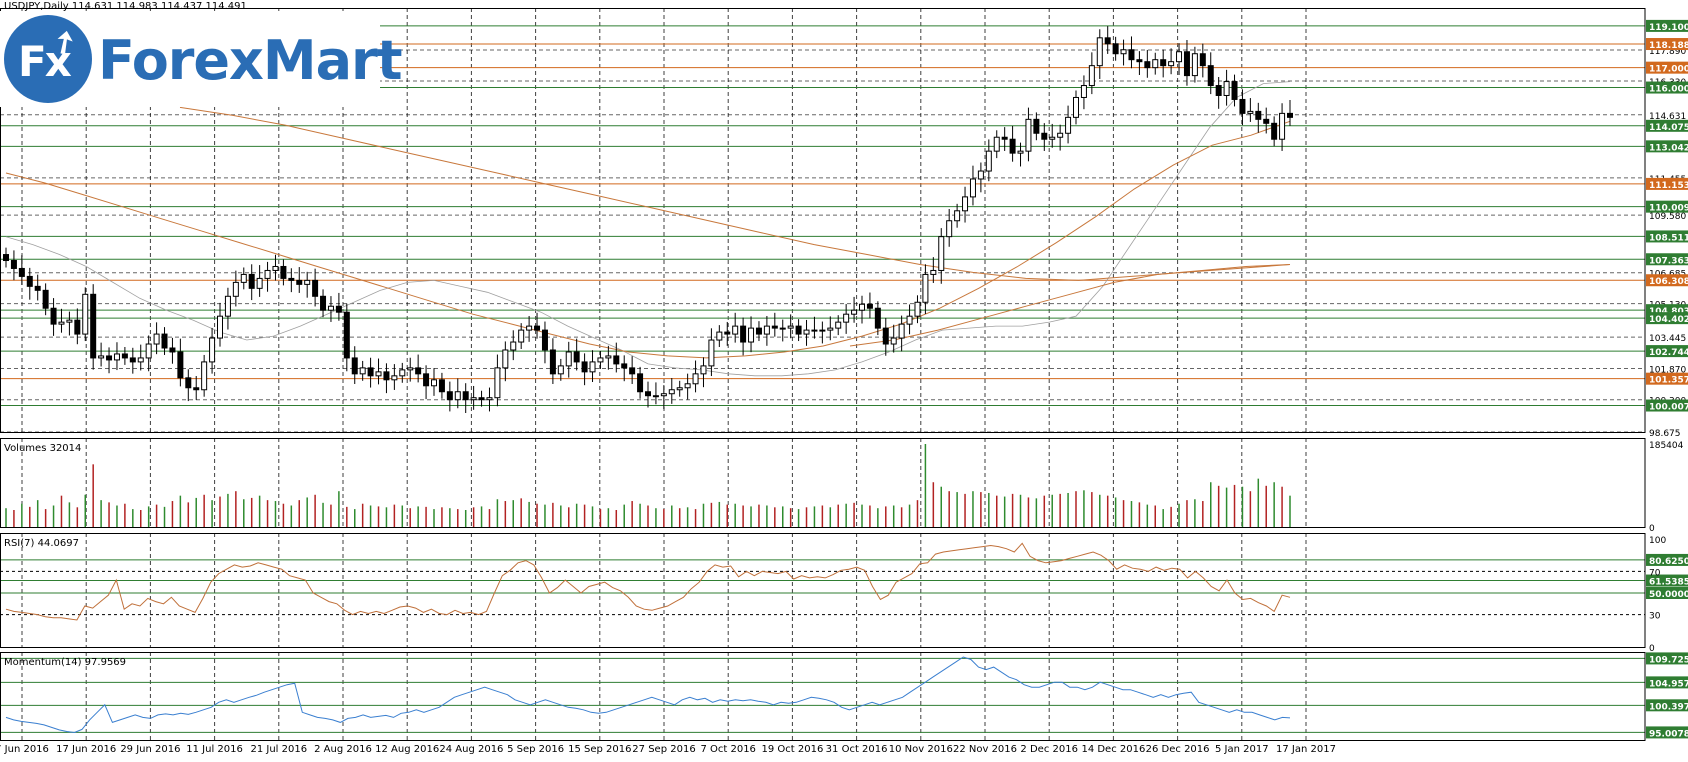 The height and width of the screenshot is (762, 1688). I want to click on x-tick-label: 2 Aug 2016, so click(343, 749).